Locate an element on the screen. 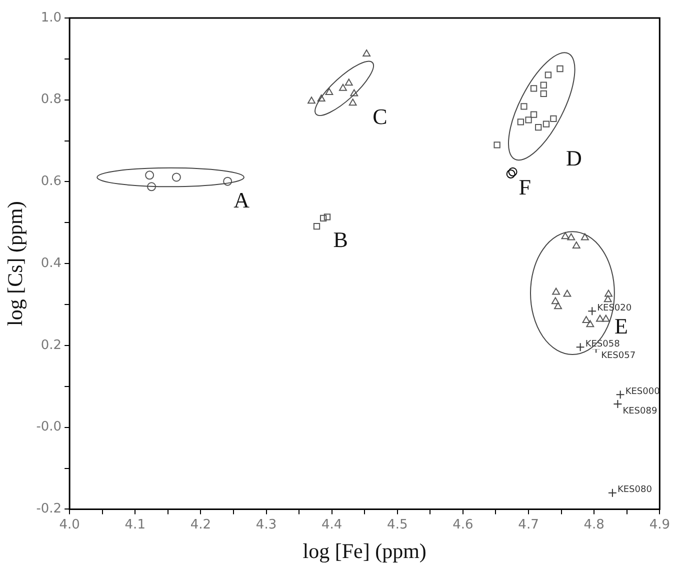  x-tick-label: 4.4 is located at coordinates (331, 524).